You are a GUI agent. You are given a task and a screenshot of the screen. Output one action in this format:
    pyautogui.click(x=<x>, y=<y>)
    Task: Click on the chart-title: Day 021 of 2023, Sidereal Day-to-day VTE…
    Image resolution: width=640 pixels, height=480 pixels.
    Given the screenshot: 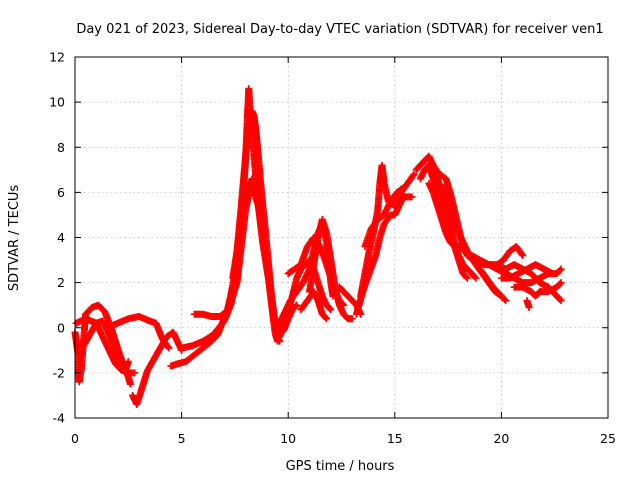 What is the action you would take?
    pyautogui.click(x=339, y=29)
    